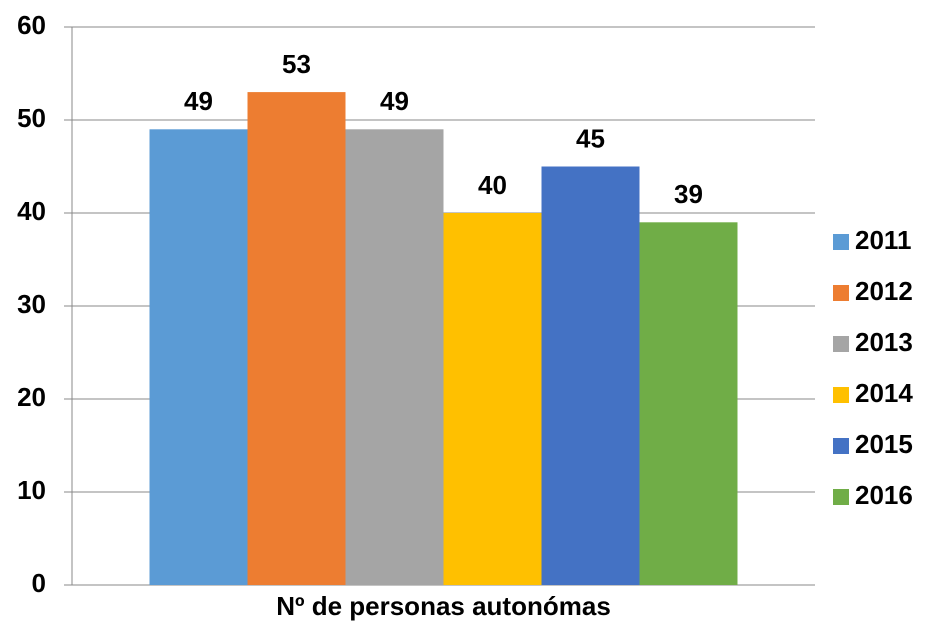 The height and width of the screenshot is (628, 931). What do you see at coordinates (31, 118) in the screenshot?
I see `y-tick-label: 50` at bounding box center [31, 118].